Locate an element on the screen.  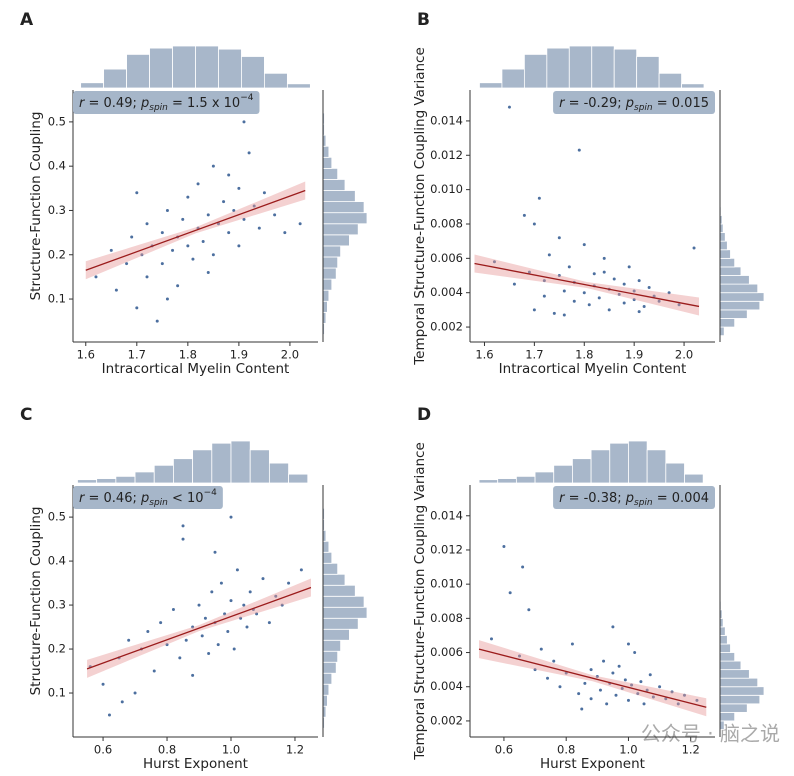
annotation: r = -0.38; pspin = 0.004 is located at coordinates (634, 499).